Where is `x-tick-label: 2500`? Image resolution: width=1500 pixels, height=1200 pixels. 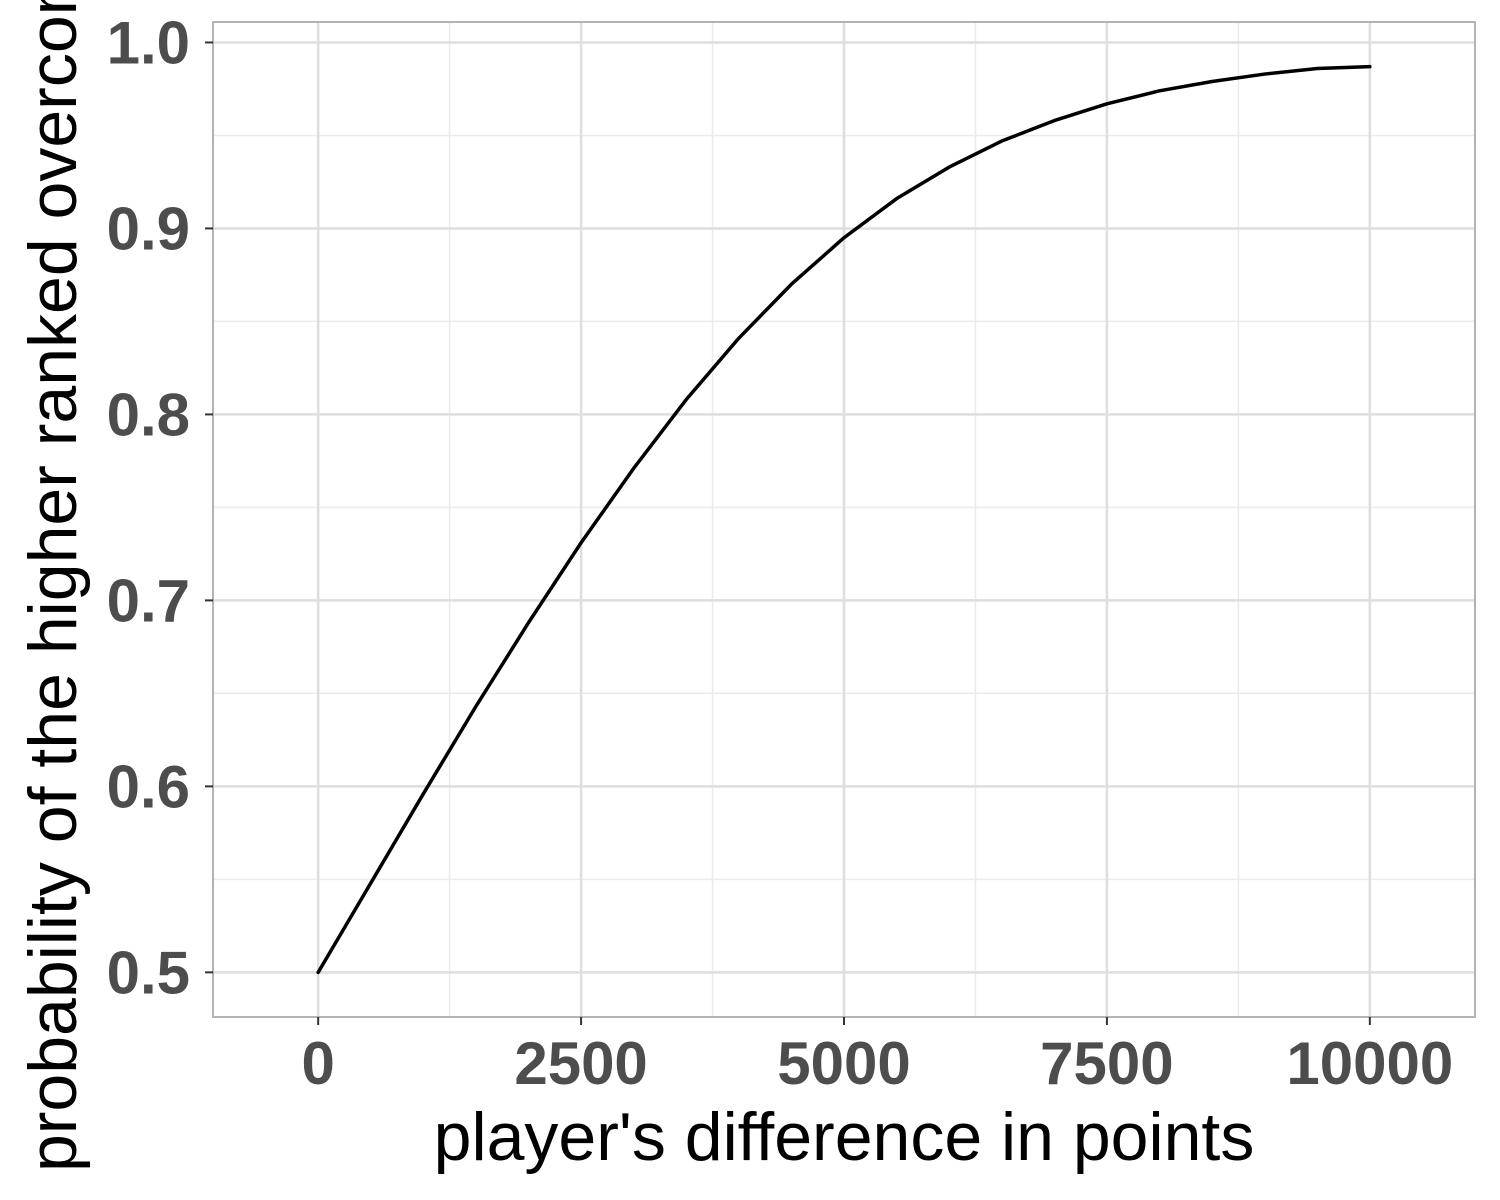 x-tick-label: 2500 is located at coordinates (580, 1063).